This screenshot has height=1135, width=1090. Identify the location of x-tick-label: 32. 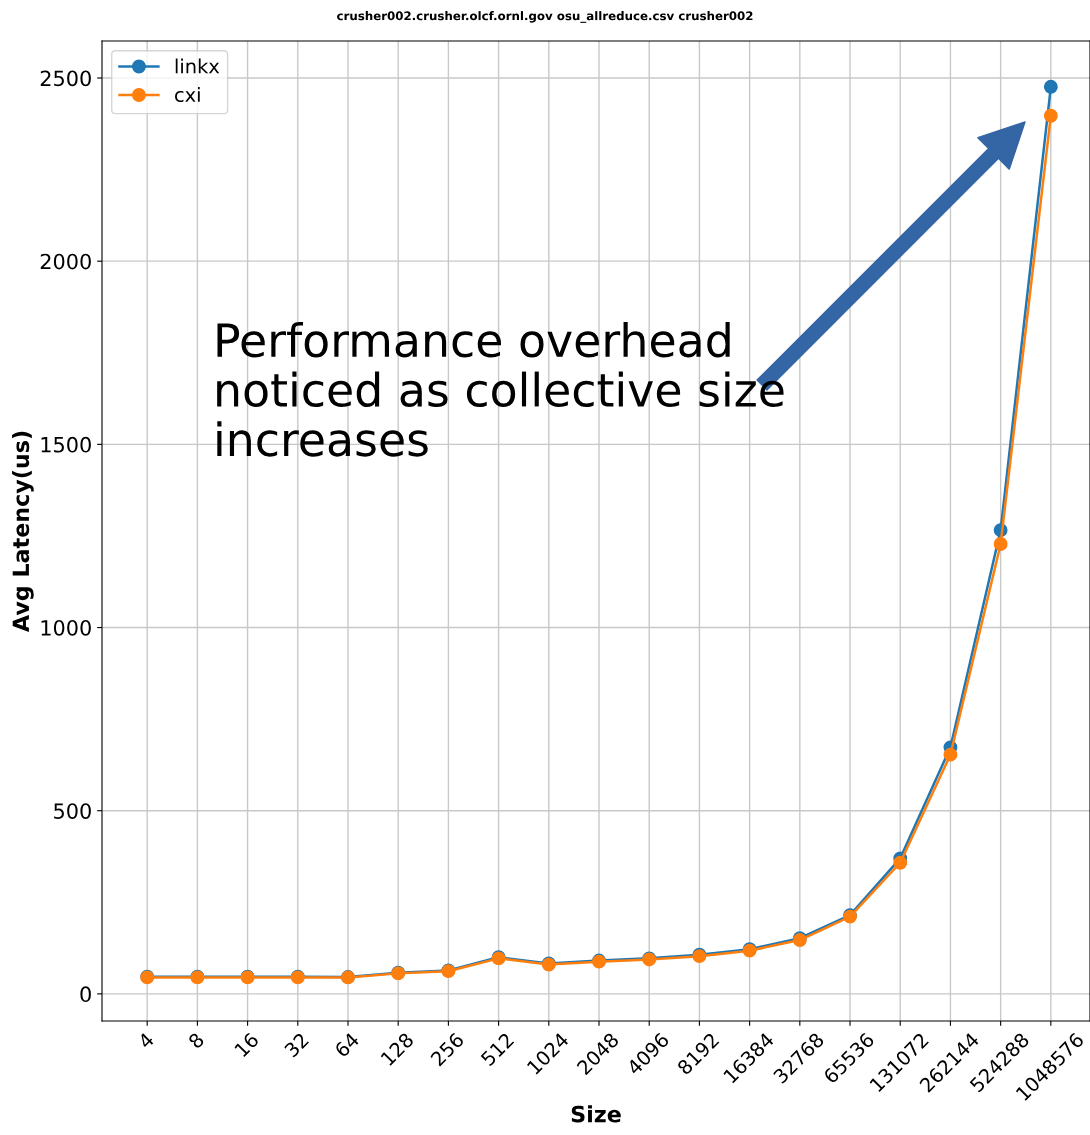
(296, 1045).